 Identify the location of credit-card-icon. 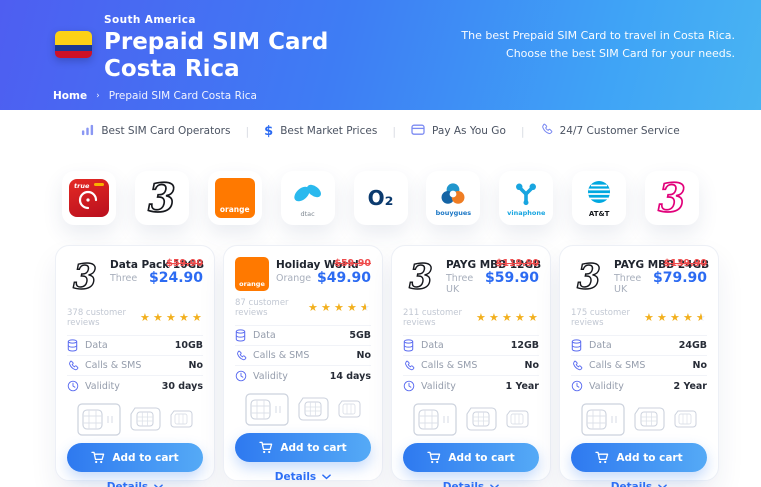
(418, 131).